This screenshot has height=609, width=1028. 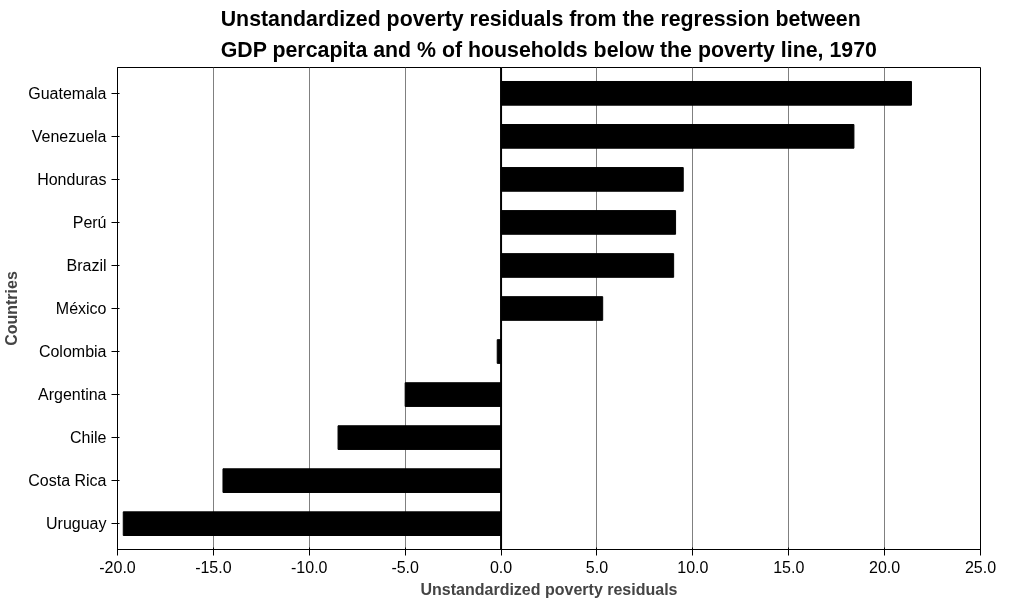 I want to click on y-tick-label: Chile, so click(x=88, y=438).